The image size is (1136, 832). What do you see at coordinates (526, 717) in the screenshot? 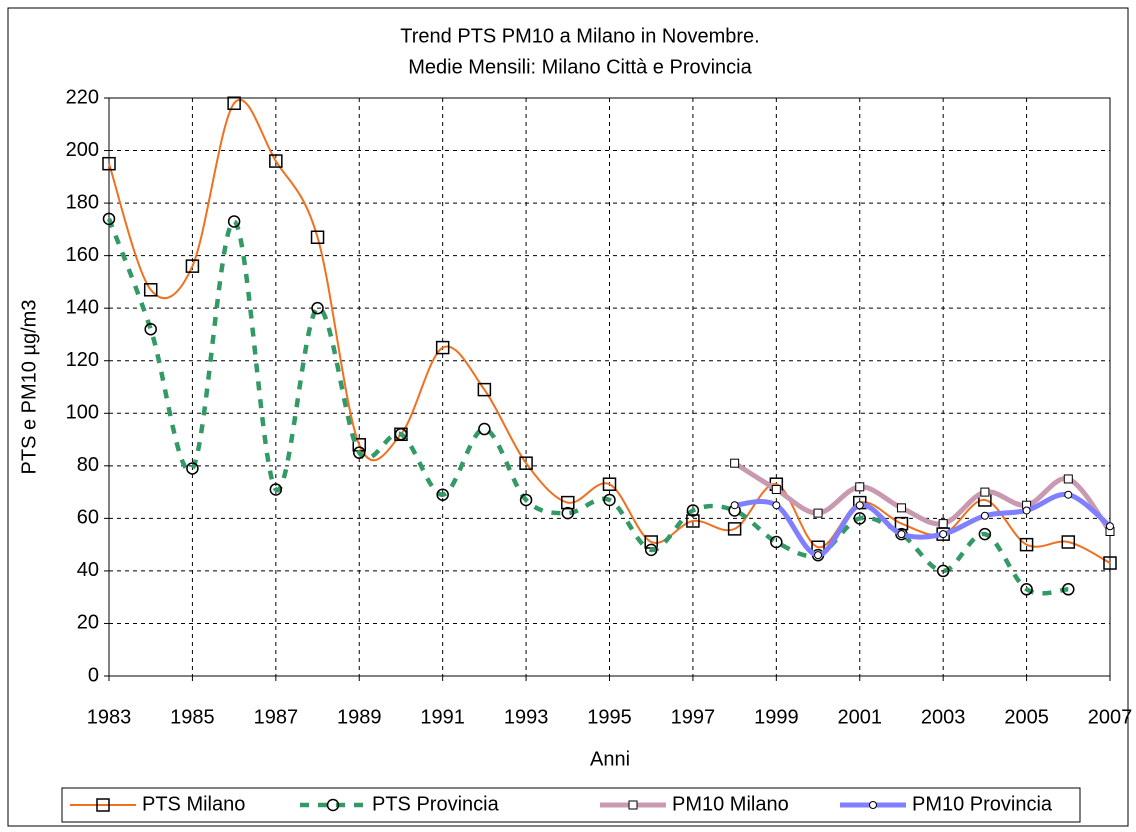
I see `x-tick-label: 1993` at bounding box center [526, 717].